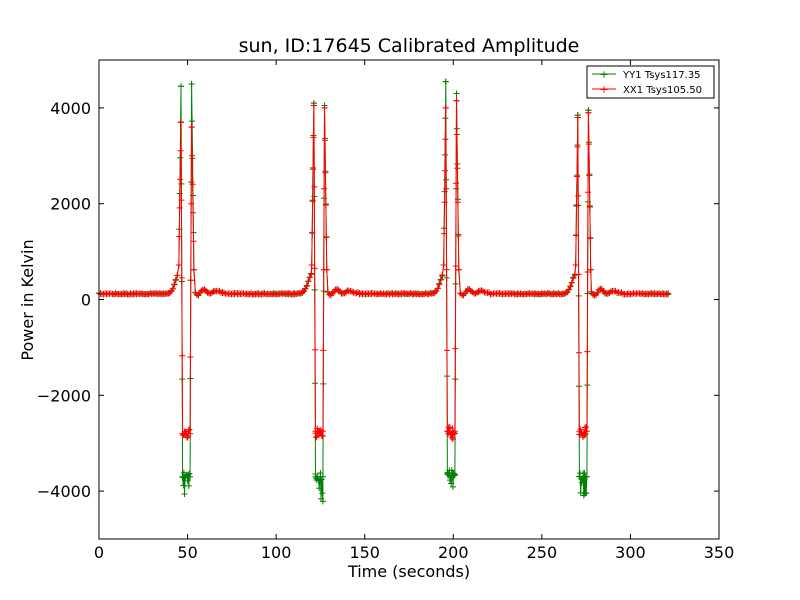 The image size is (800, 600). What do you see at coordinates (542, 552) in the screenshot?
I see `x-tick-label: 250` at bounding box center [542, 552].